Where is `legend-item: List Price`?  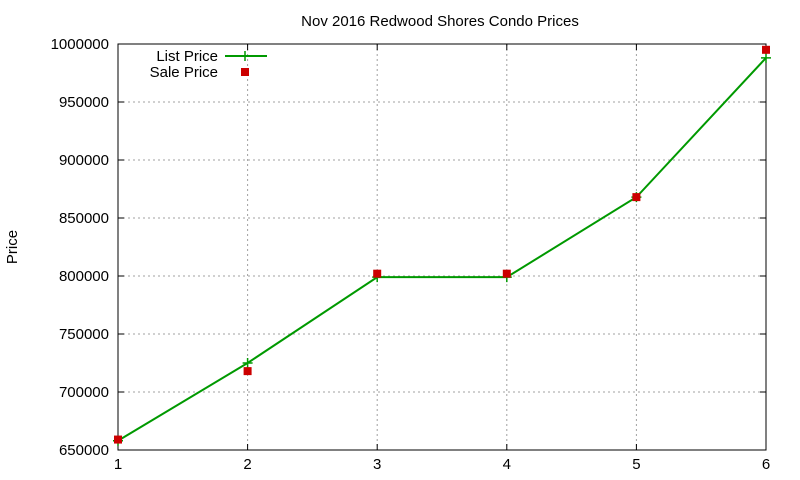 legend-item: List Price is located at coordinates (211, 56).